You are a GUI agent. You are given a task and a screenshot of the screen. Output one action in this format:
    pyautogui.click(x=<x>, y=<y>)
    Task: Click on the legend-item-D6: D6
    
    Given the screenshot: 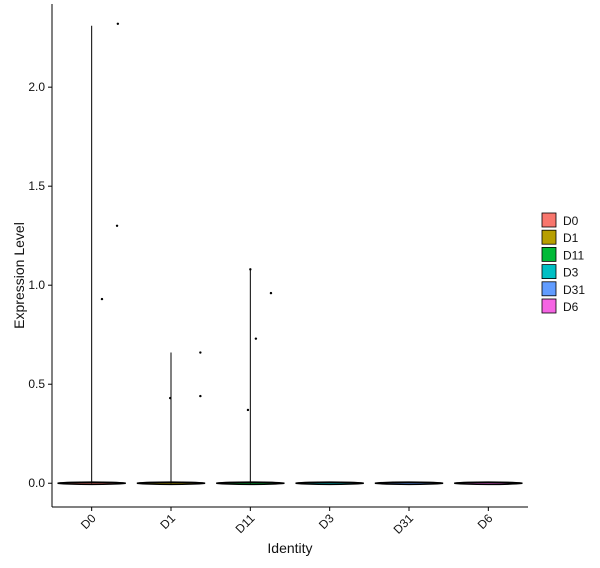 What is the action you would take?
    pyautogui.click(x=560, y=306)
    